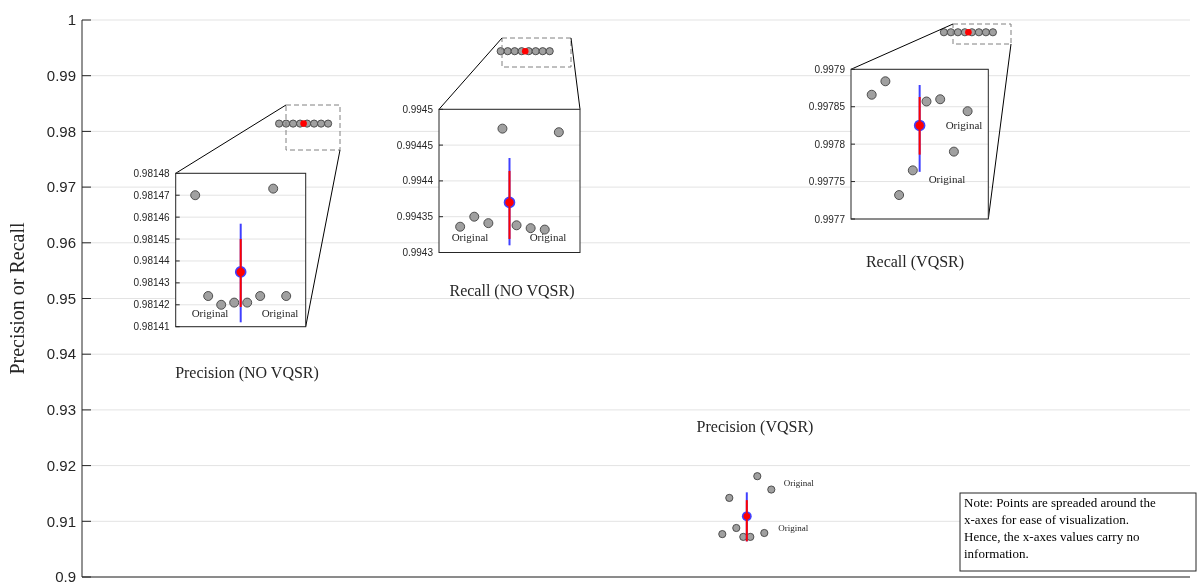 The image size is (1197, 582). Describe the element at coordinates (152, 283) in the screenshot. I see `y-tick-label: 0.98143` at that location.